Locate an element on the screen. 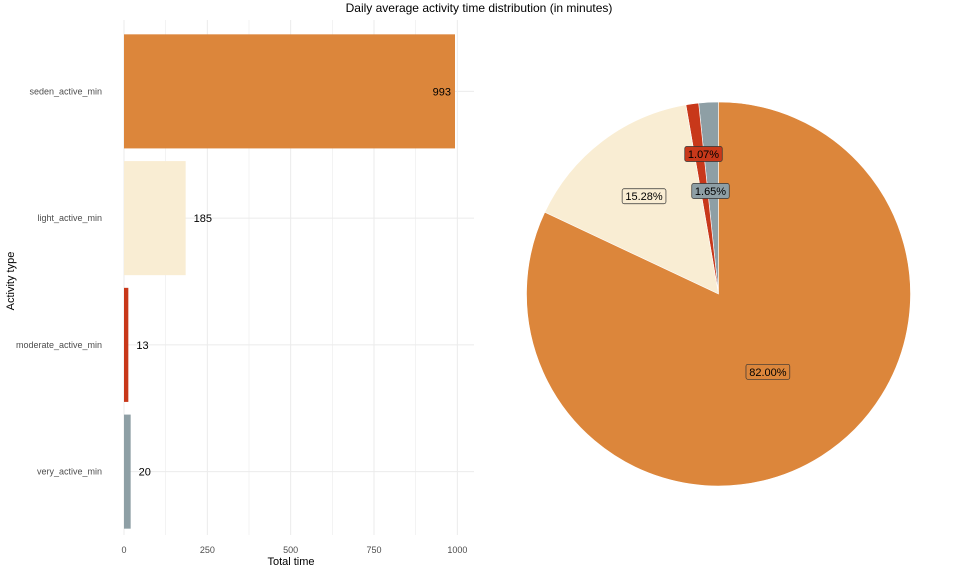 The width and height of the screenshot is (958, 573). bar-moderate_active_min is located at coordinates (126, 344).